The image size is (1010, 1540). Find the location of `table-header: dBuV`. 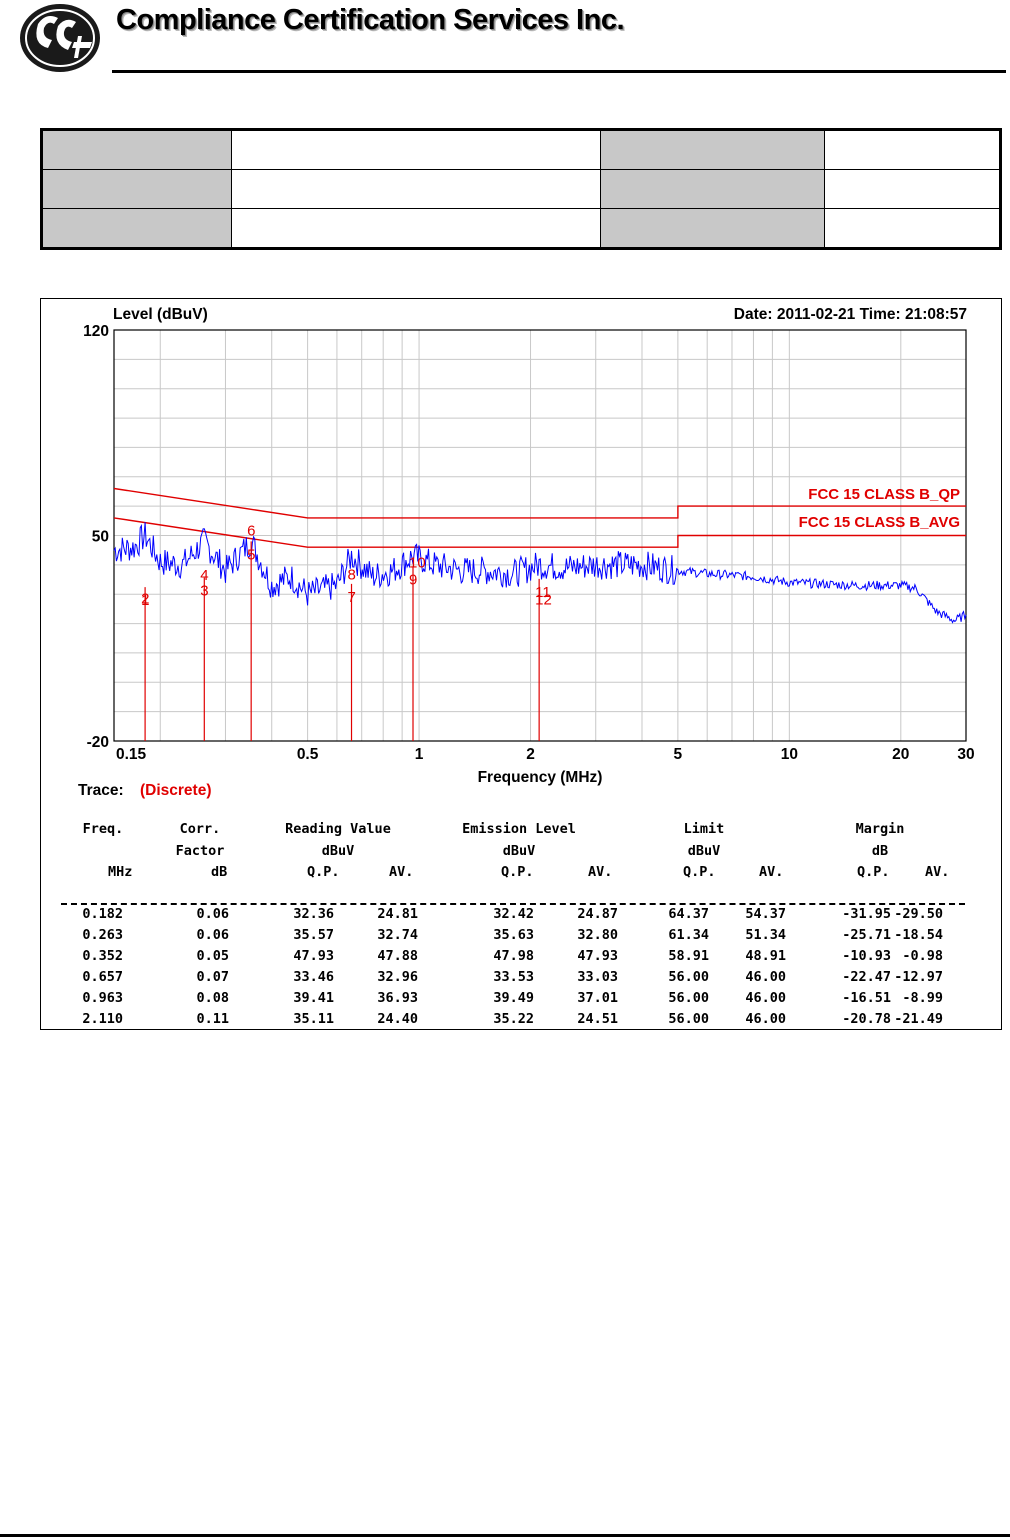

table-header: dBuV is located at coordinates (338, 851).